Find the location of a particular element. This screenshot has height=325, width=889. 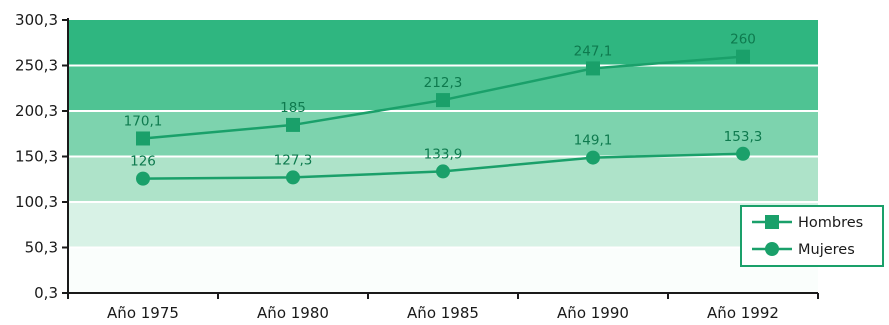

y-tick-label: 0,3 is located at coordinates (46, 293).